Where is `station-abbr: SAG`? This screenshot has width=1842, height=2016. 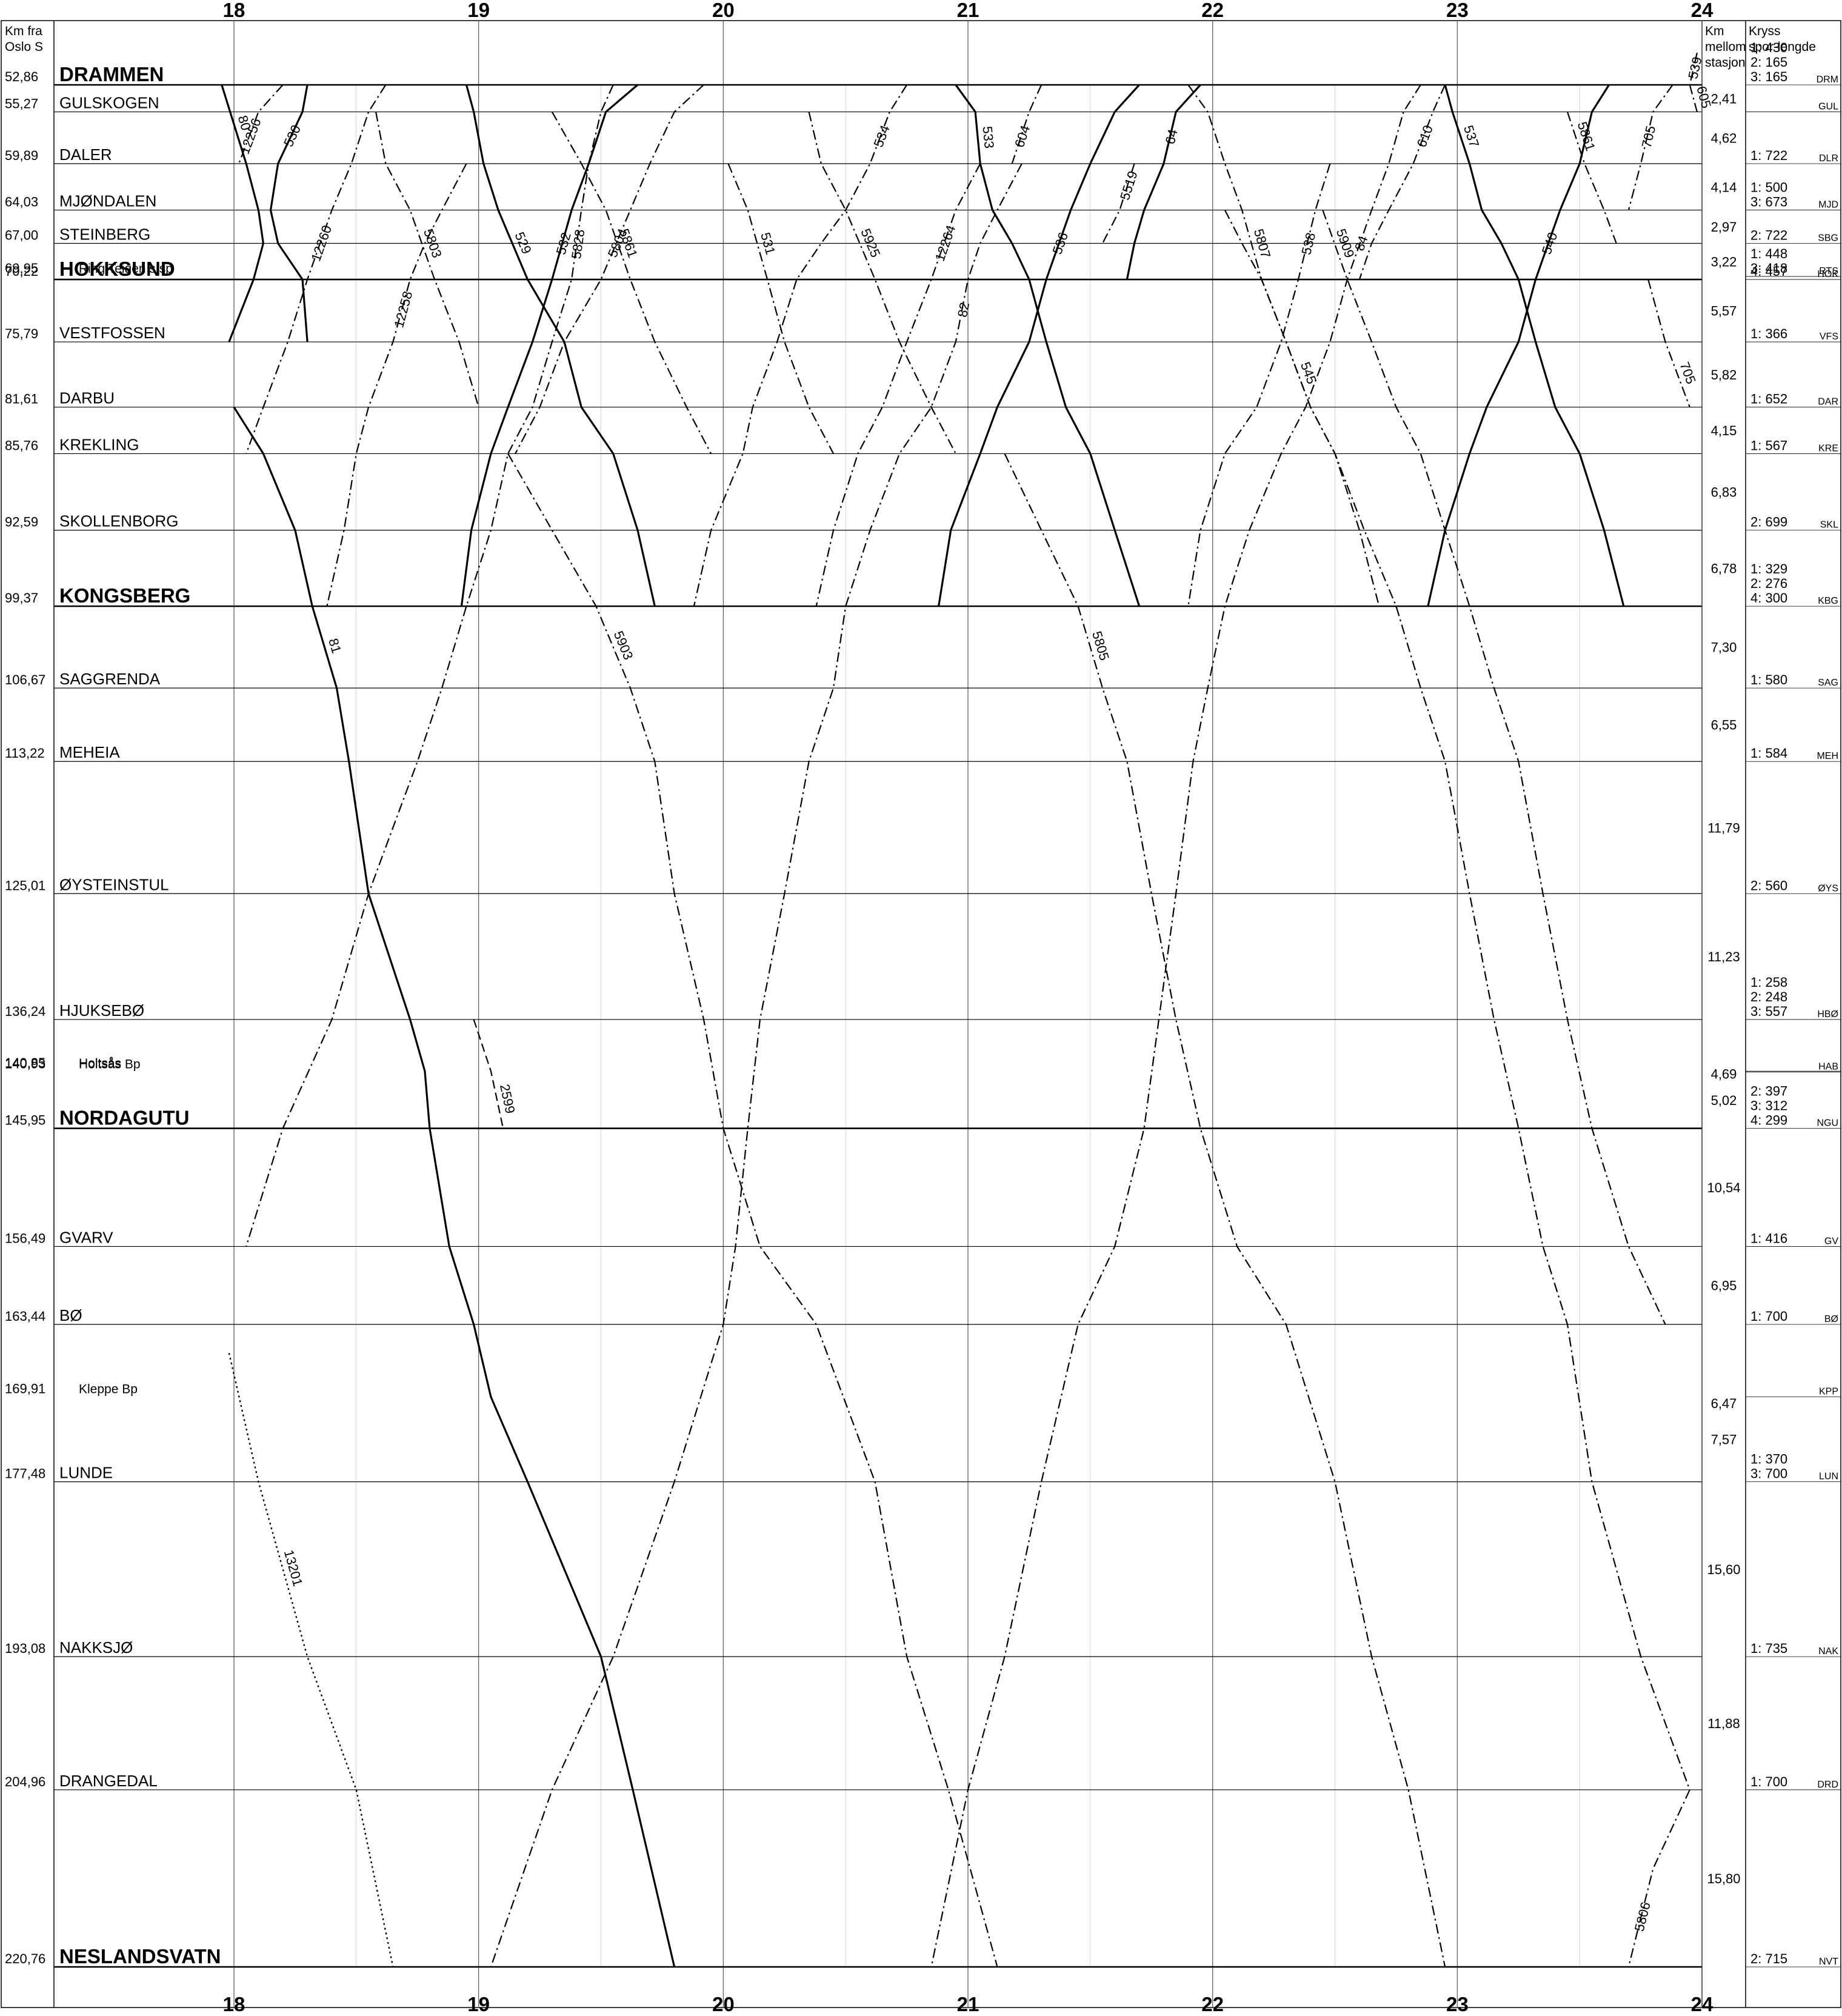 station-abbr: SAG is located at coordinates (1828, 683).